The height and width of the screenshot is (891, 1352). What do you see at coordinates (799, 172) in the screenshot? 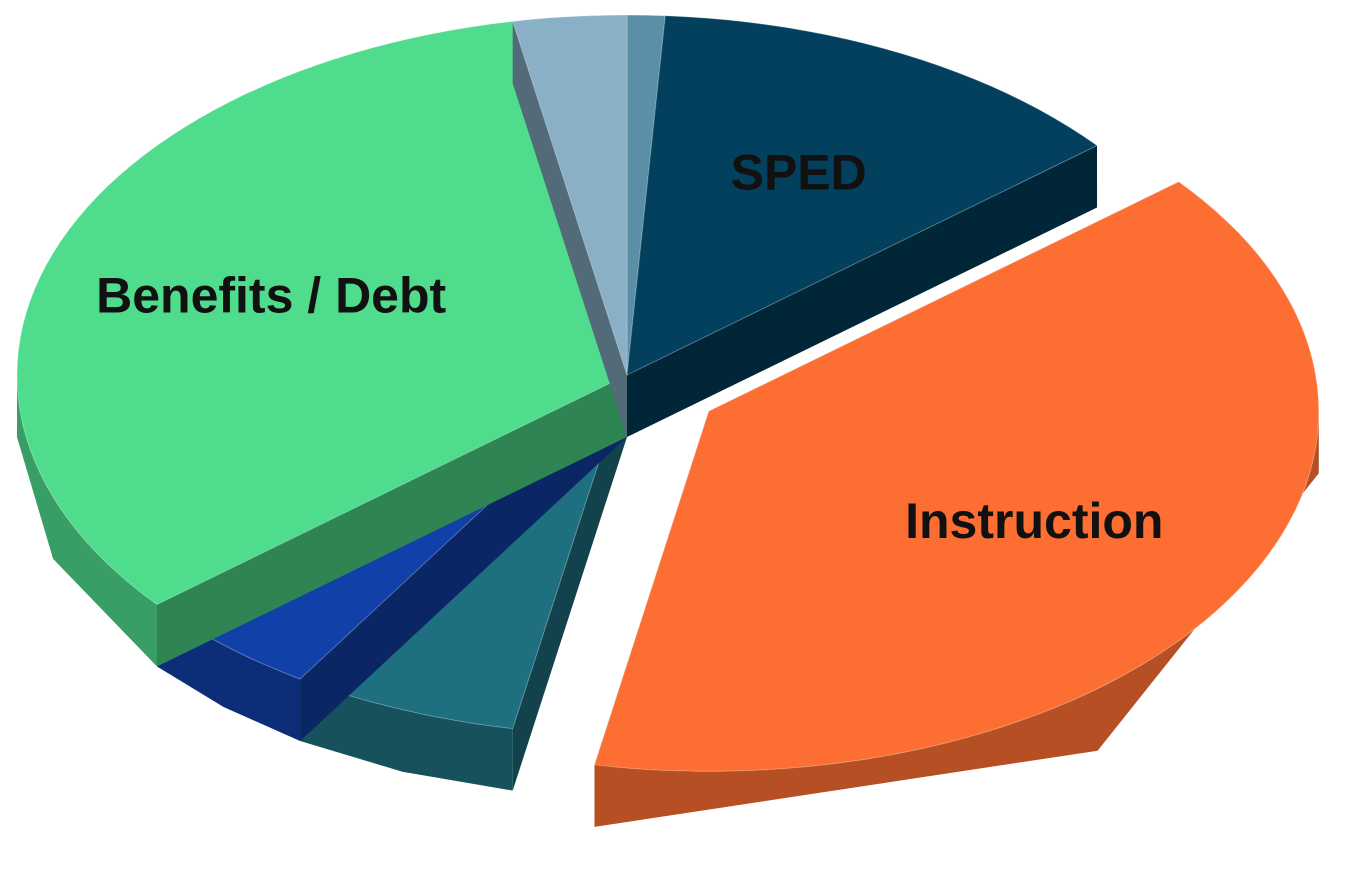
I see `slice-label: SPED` at bounding box center [799, 172].